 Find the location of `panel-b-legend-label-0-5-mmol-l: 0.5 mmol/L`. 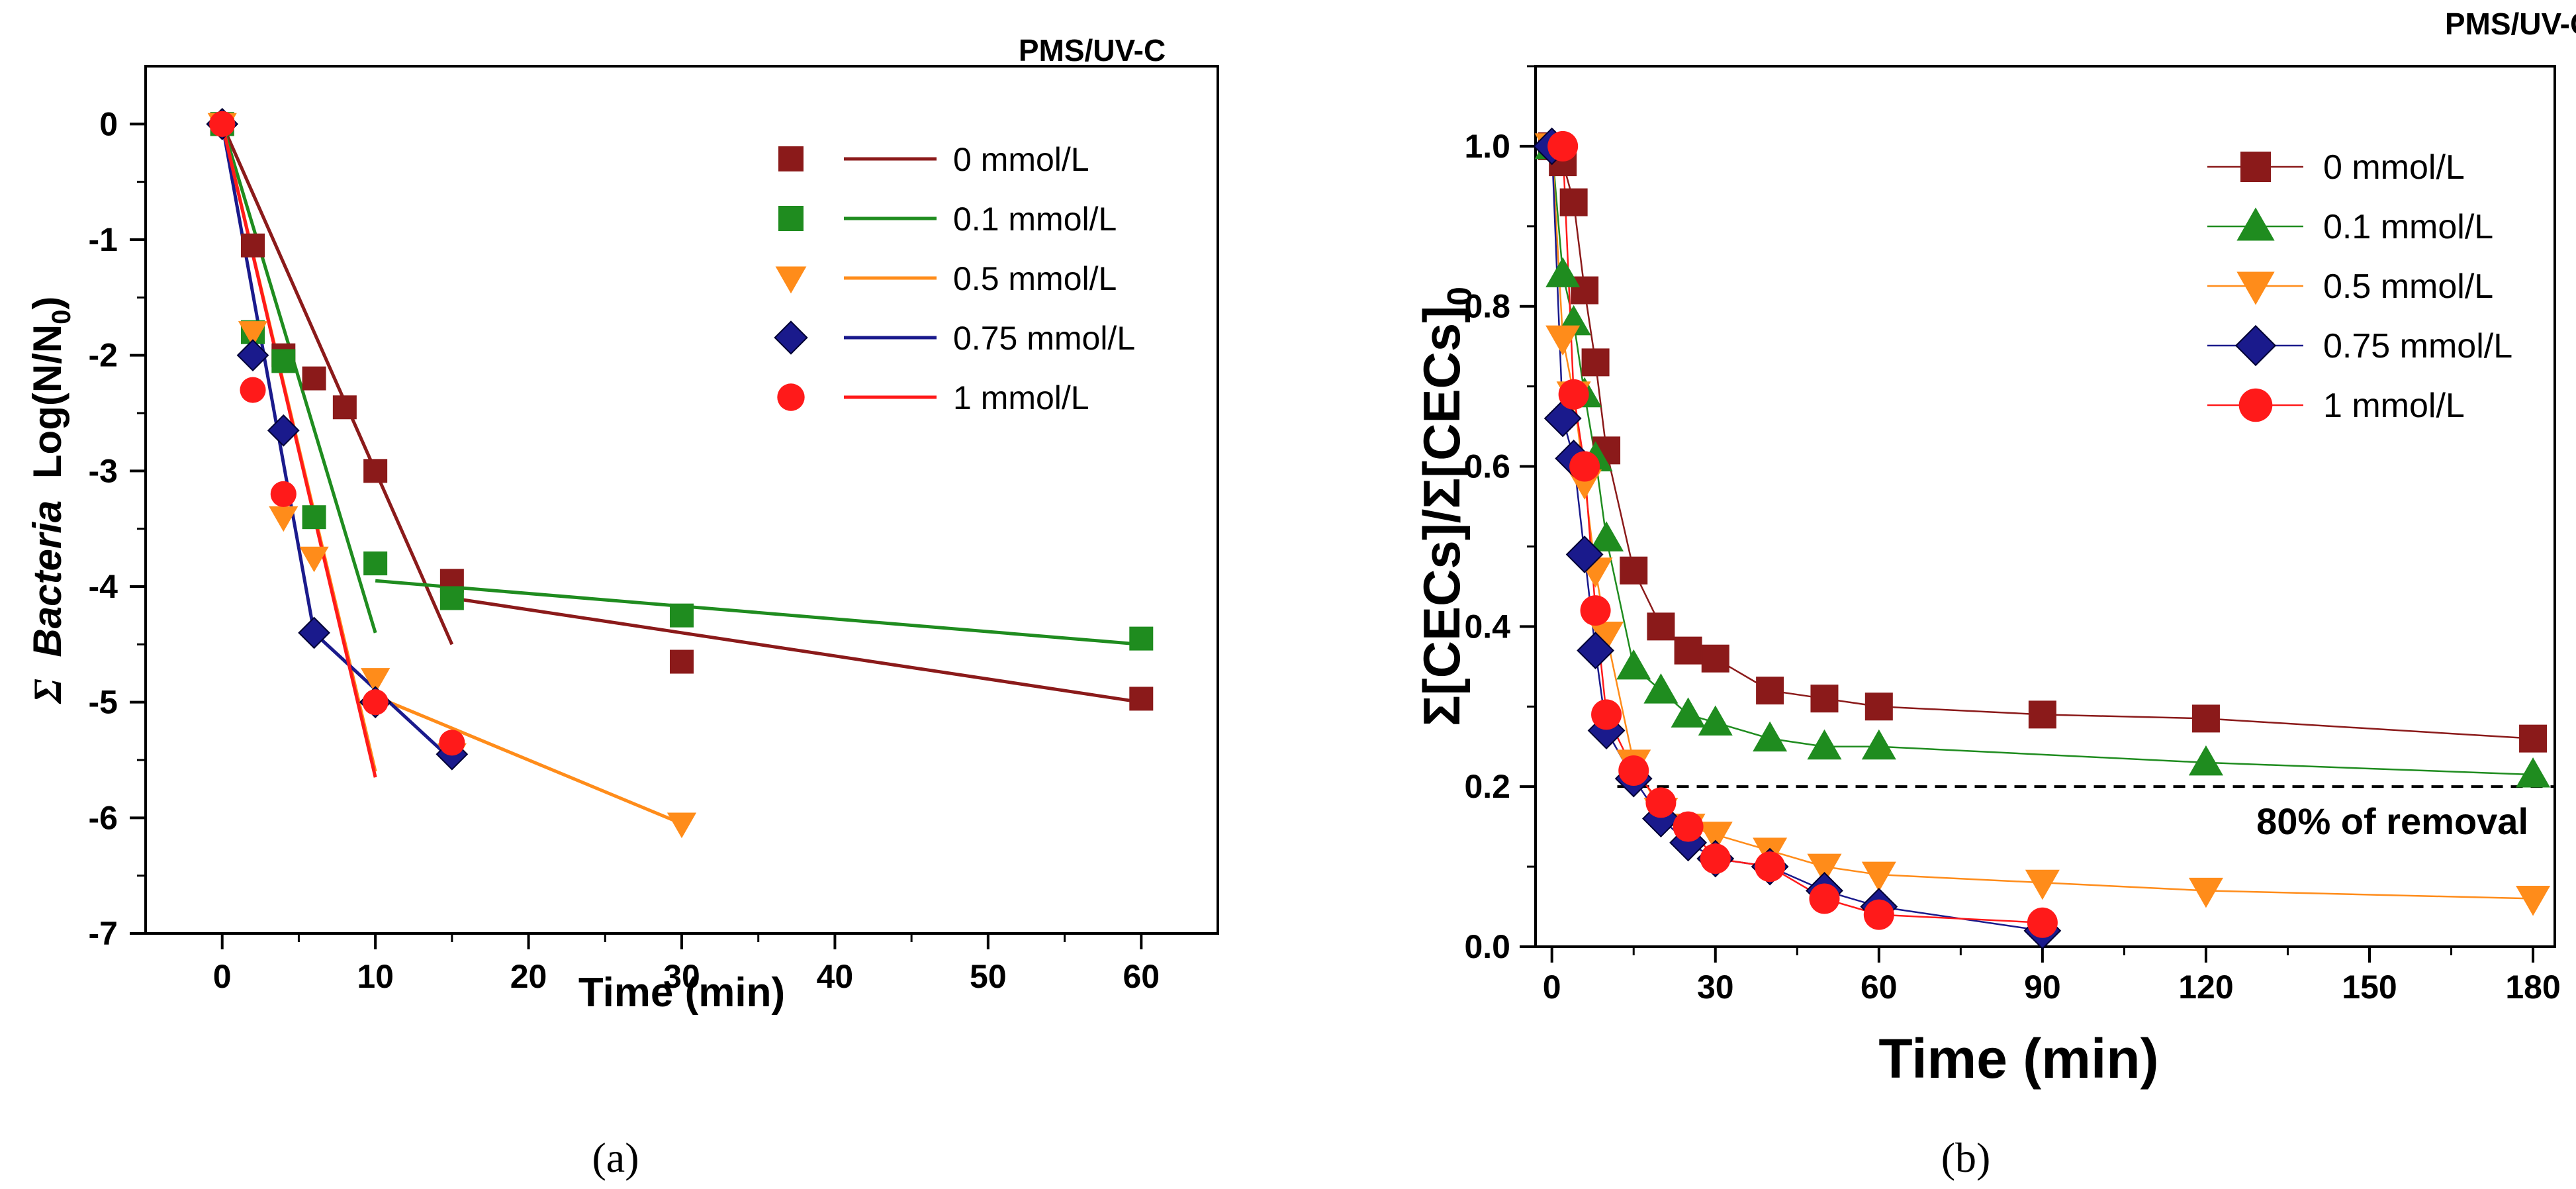

panel-b-legend-label-0-5-mmol-l: 0.5 mmol/L is located at coordinates (2408, 286).